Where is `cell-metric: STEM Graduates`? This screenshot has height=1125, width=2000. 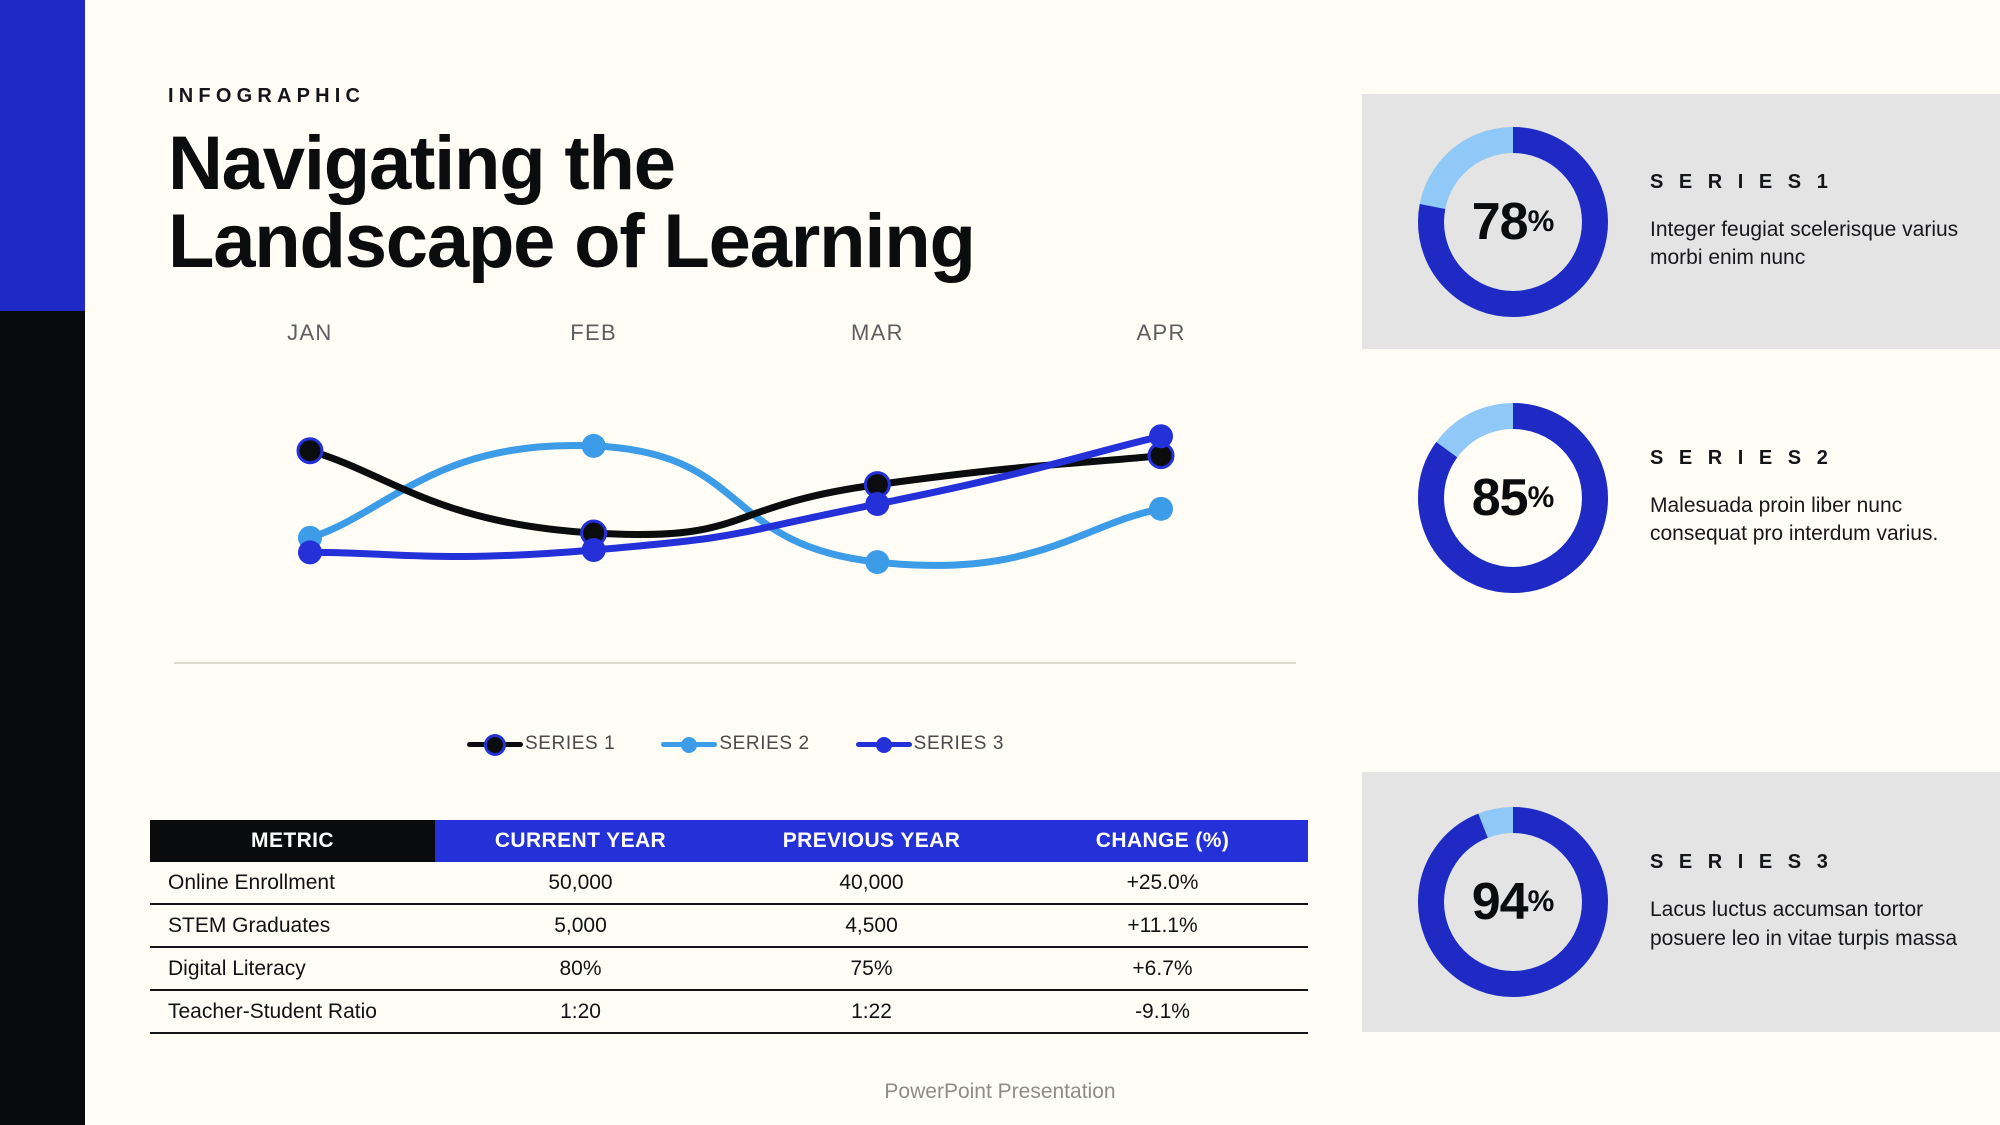
cell-metric: STEM Graduates is located at coordinates (249, 925).